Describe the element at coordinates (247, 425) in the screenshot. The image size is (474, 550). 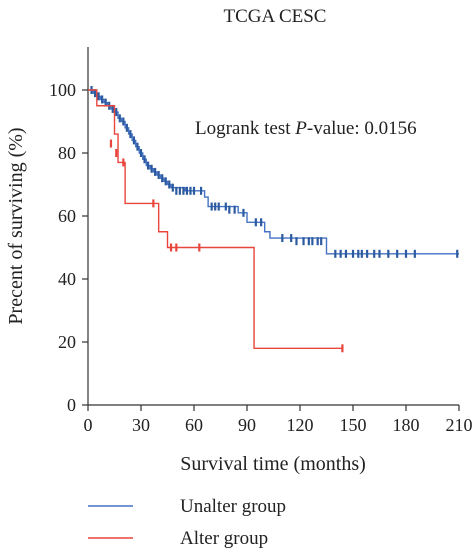
I see `x-tick-label: 90` at that location.